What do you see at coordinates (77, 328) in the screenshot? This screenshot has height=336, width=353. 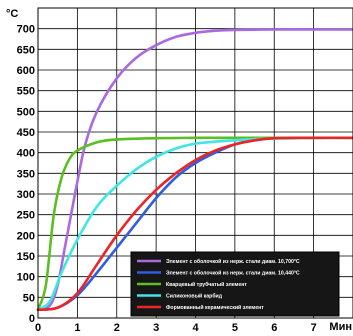 I see `x-tick-label-1: 1` at bounding box center [77, 328].